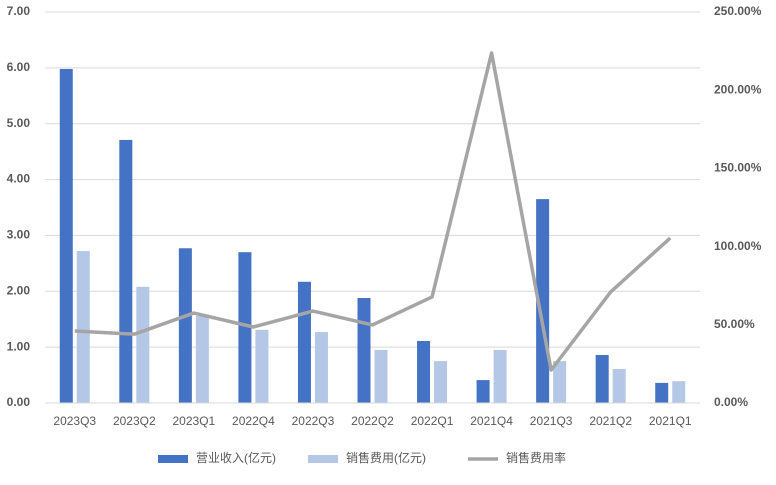 The height and width of the screenshot is (485, 776). What do you see at coordinates (610, 421) in the screenshot?
I see `x-tick-label: 2021Q2` at bounding box center [610, 421].